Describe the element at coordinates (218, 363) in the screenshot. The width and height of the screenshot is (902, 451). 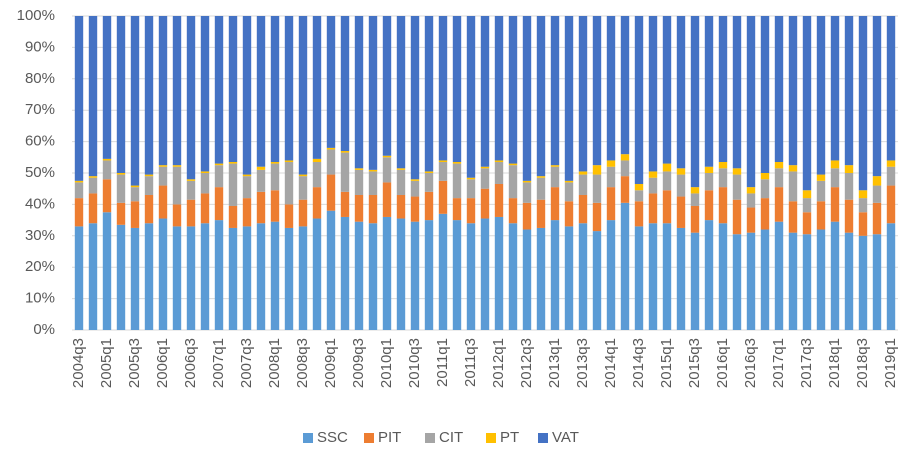
I see `x-tick-label: 2007q1` at that location.